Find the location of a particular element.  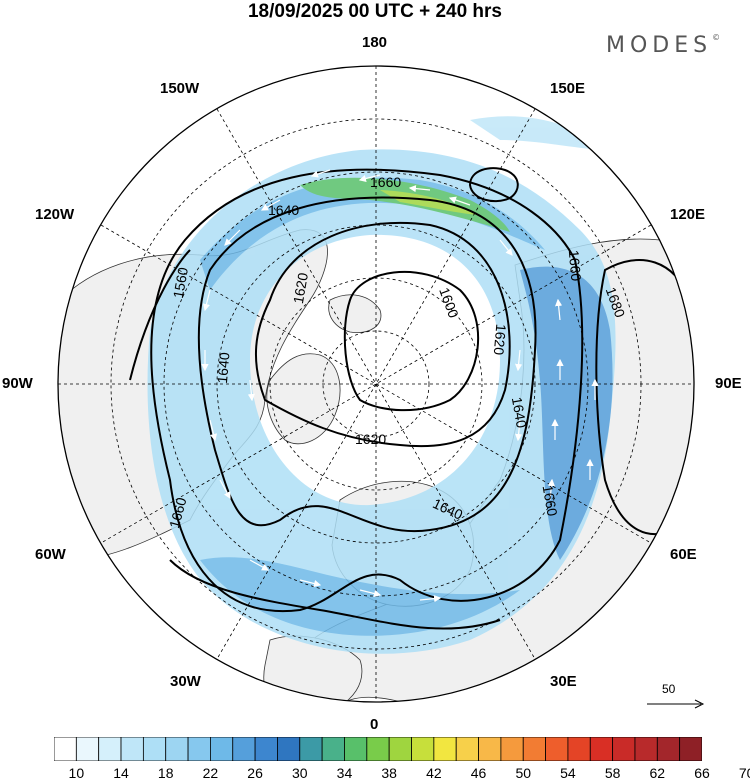

modes-logo: MODES© is located at coordinates (663, 45).